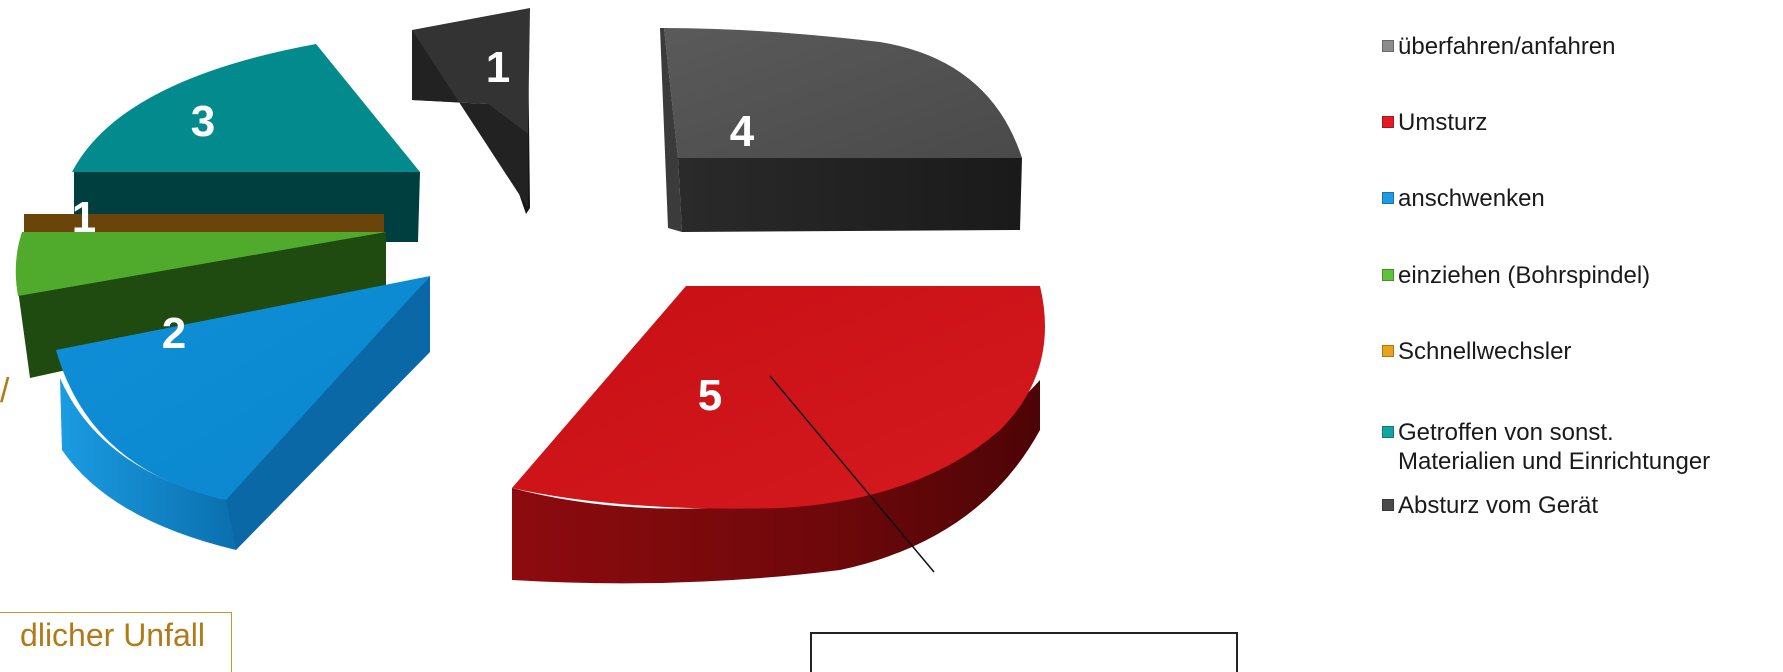 Image resolution: width=1783 pixels, height=672 pixels. I want to click on legend-item-umsturz: Umsturz, so click(1434, 122).